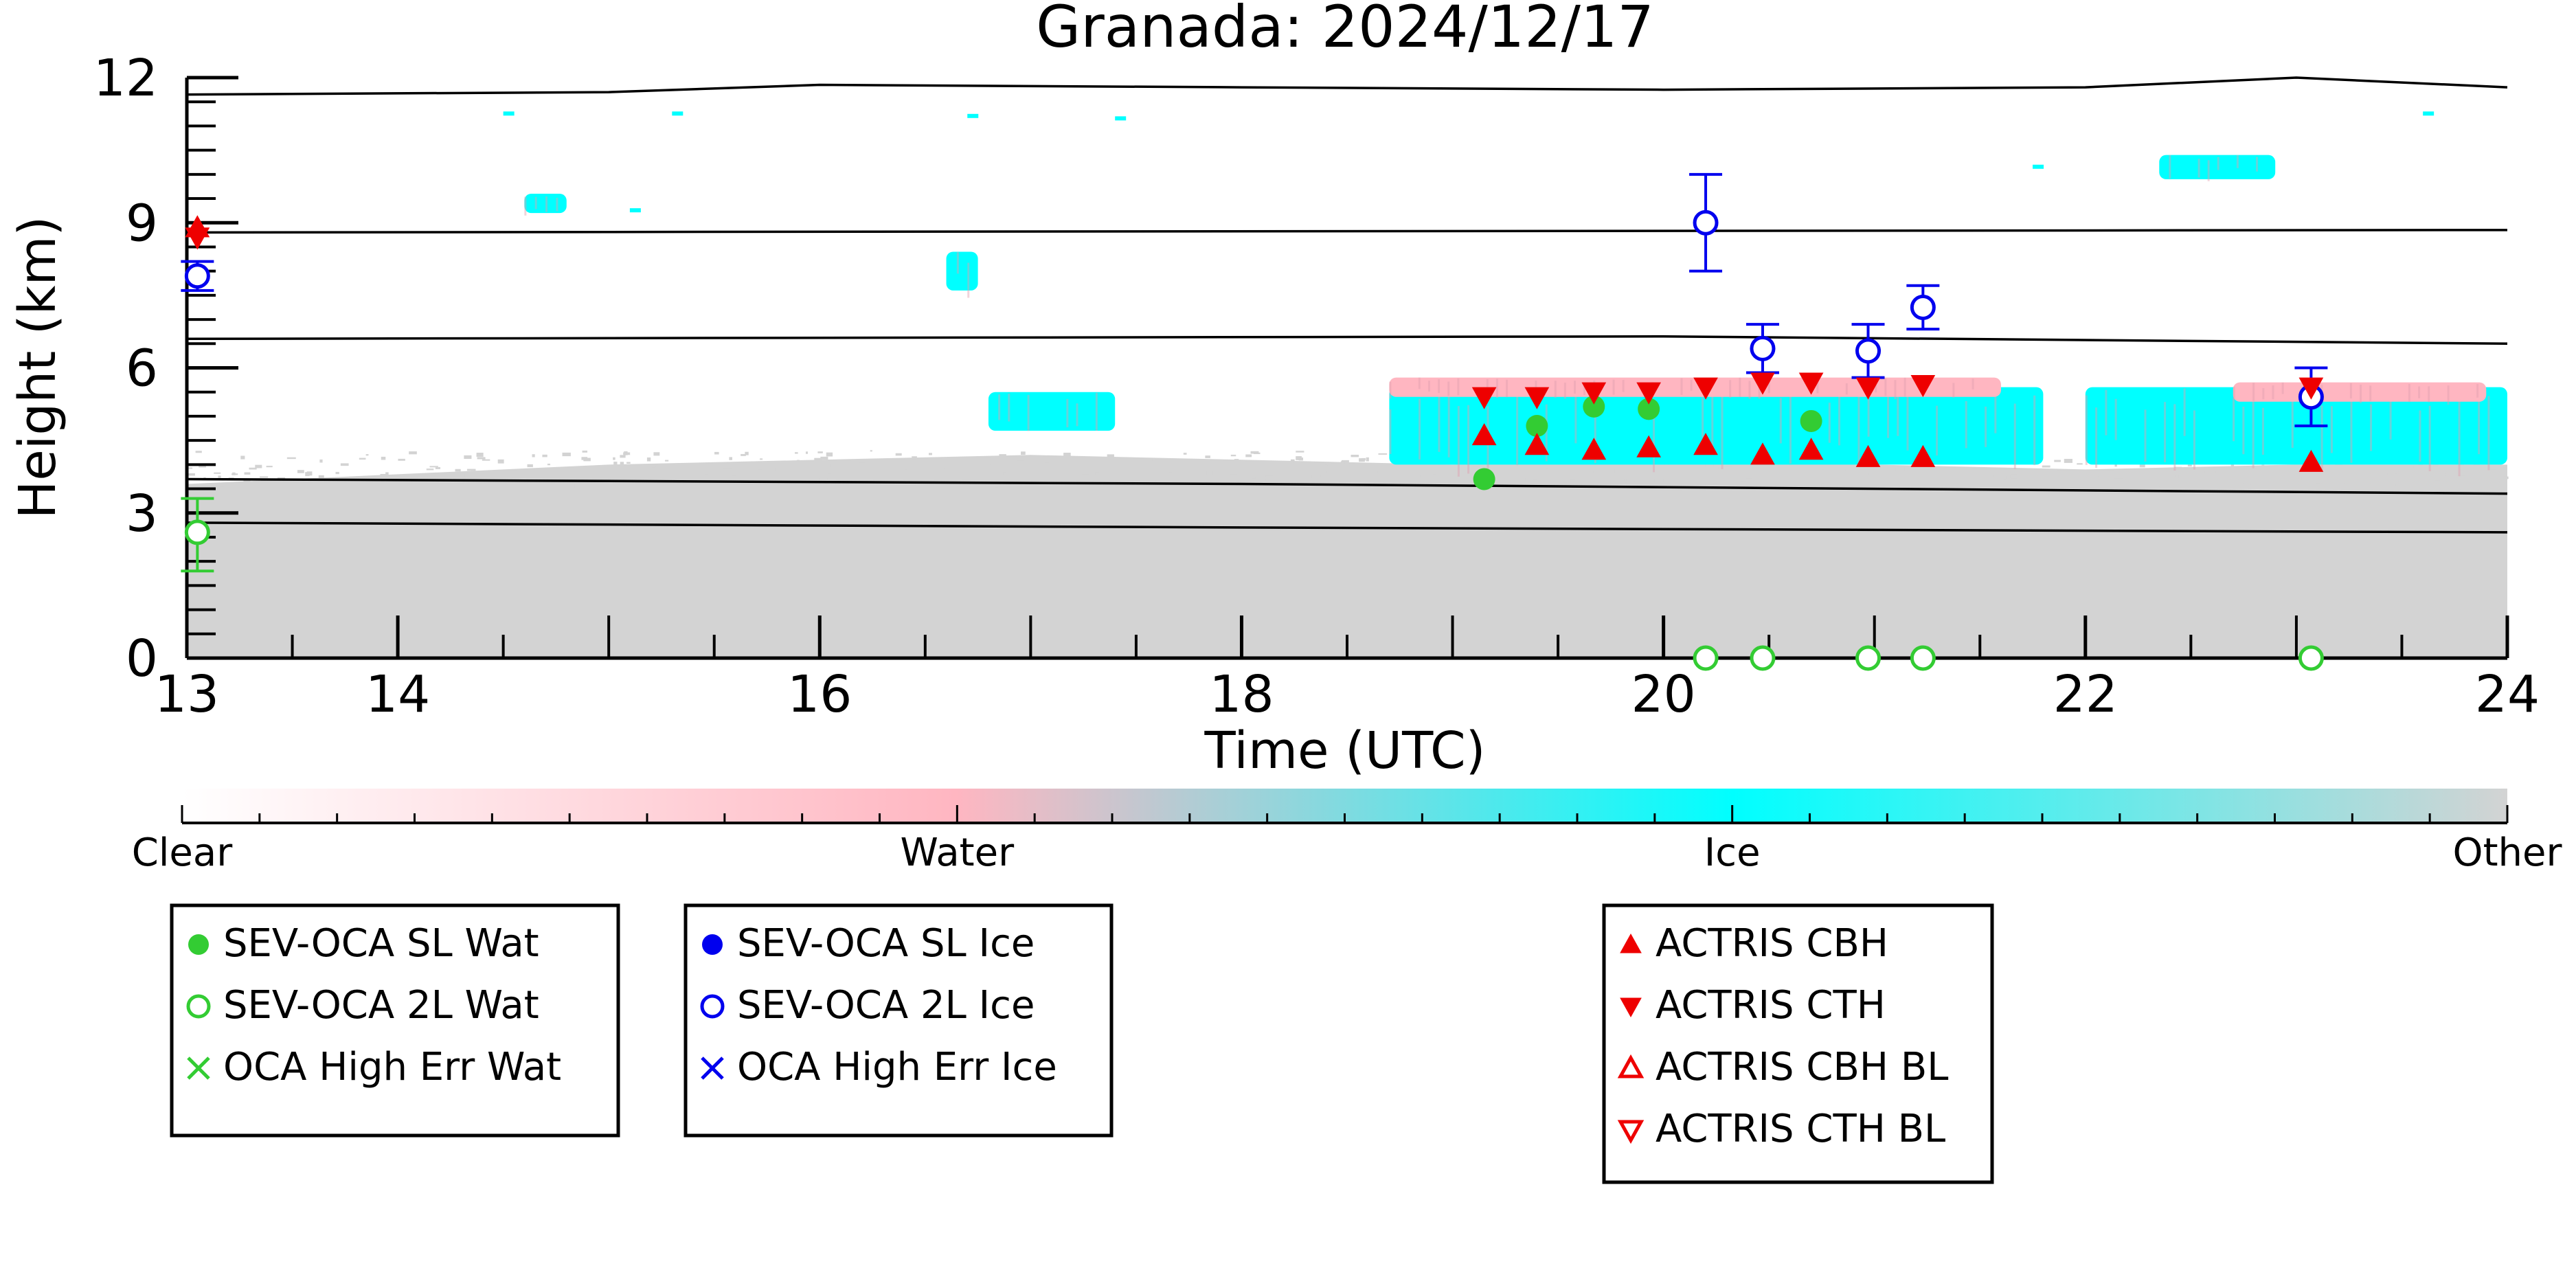 The image size is (2576, 1288). I want to click on legend-frame, so click(1798, 1043).